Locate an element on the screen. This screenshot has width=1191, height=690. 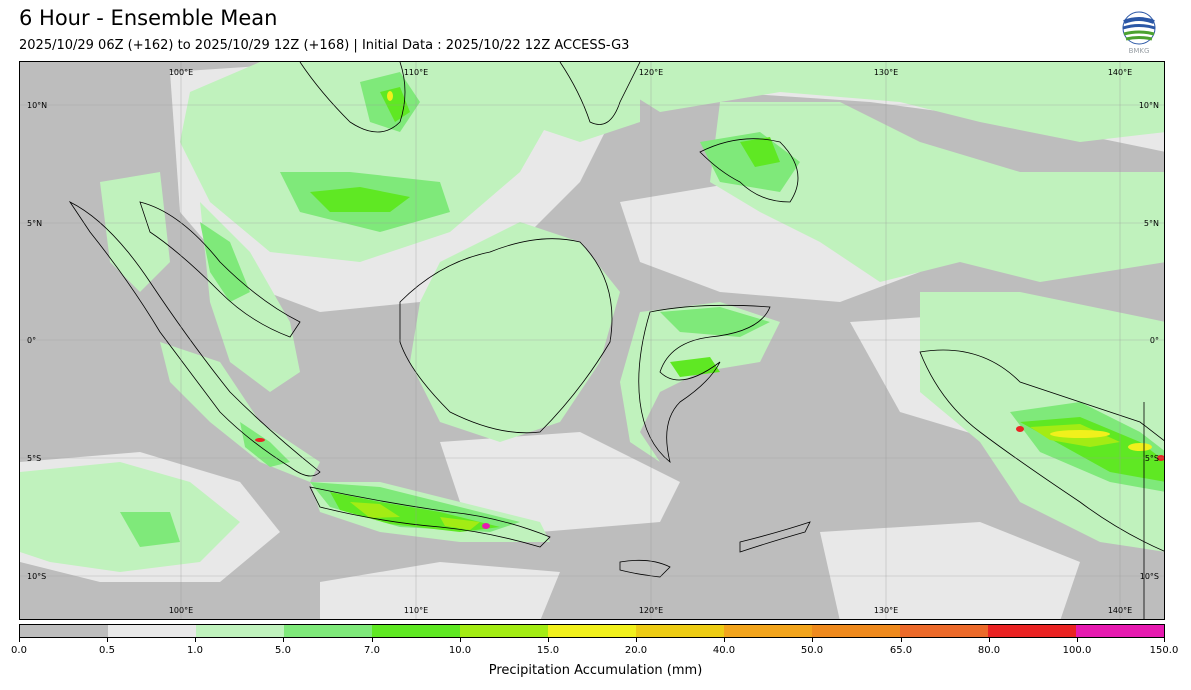
bmkg-logo-text: BMKG is located at coordinates (1139, 51).